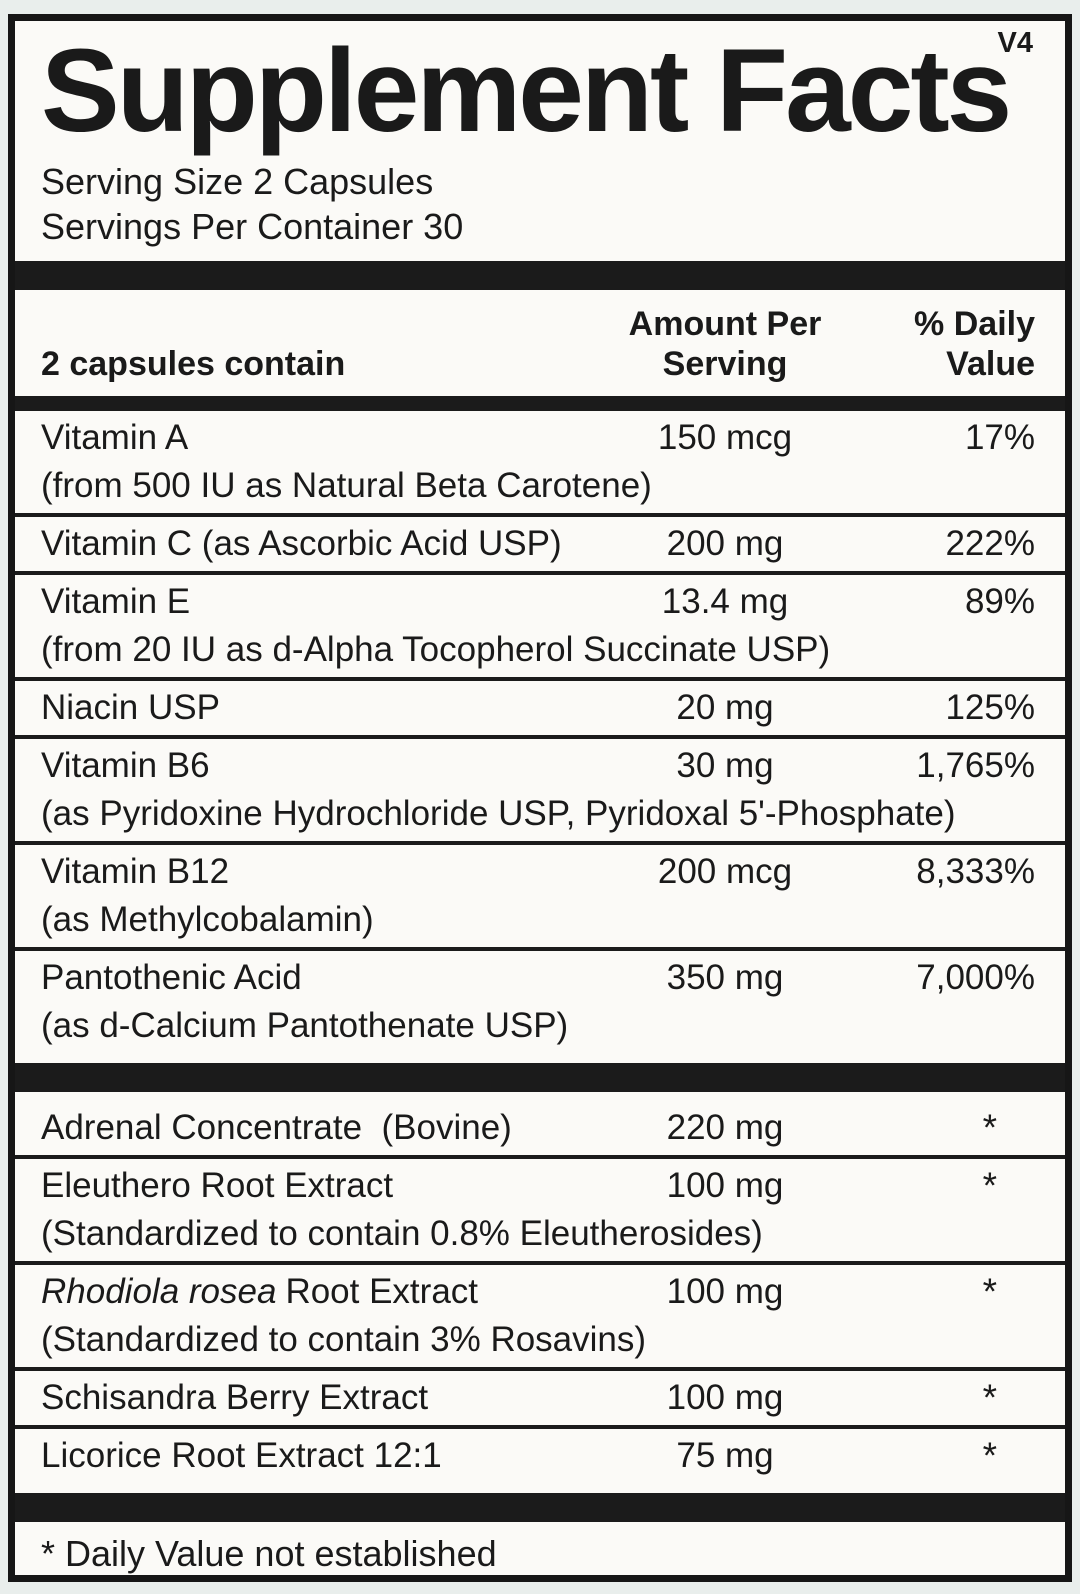 The width and height of the screenshot is (1080, 1594). What do you see at coordinates (725, 364) in the screenshot?
I see `header-amount-line2: Serving` at bounding box center [725, 364].